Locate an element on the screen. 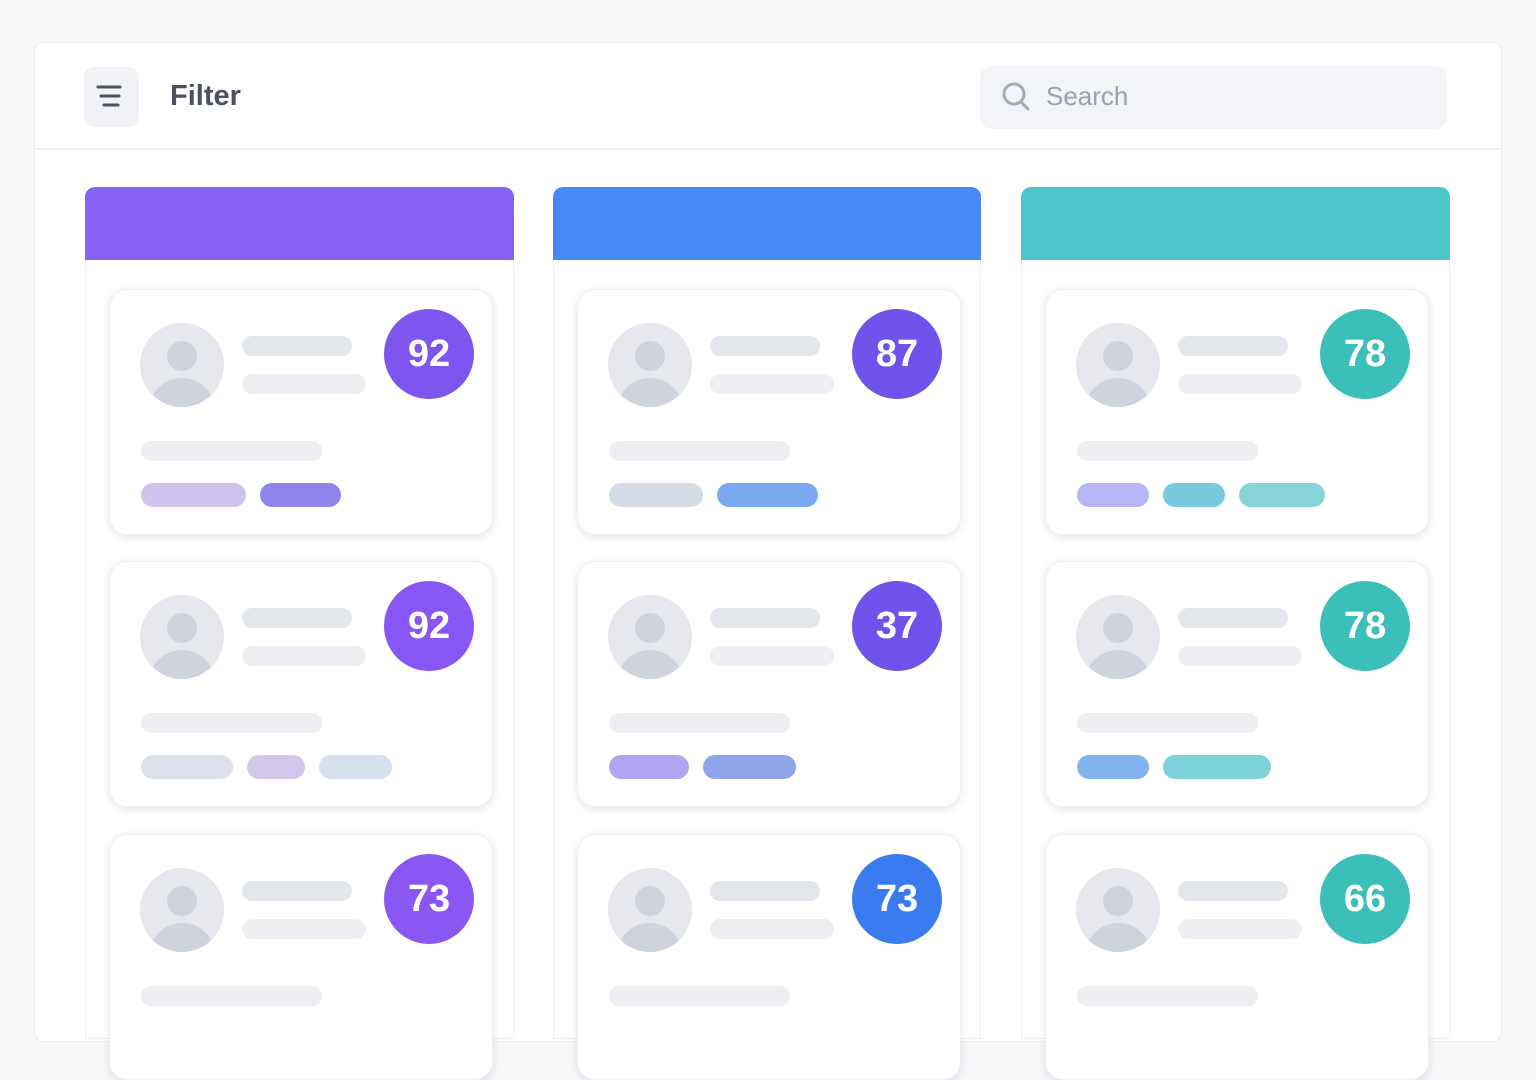 The height and width of the screenshot is (1080, 1536). filter-icon is located at coordinates (109, 96).